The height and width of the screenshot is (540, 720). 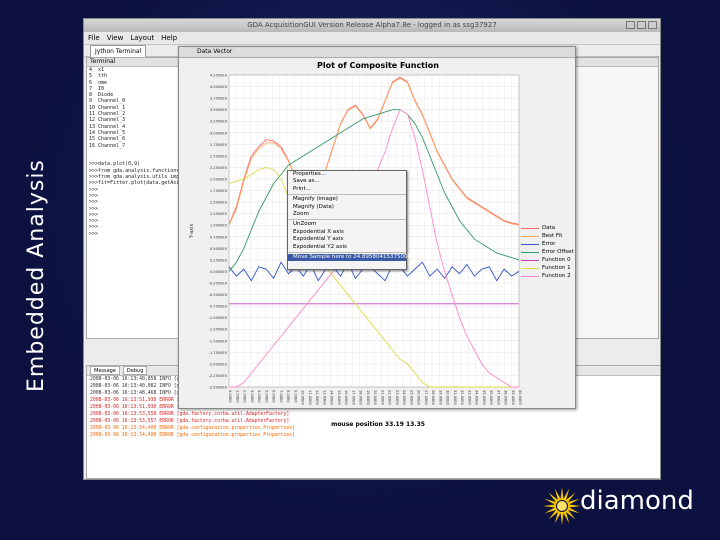 What do you see at coordinates (218, 341) in the screenshot?
I see `y-tick-label: -1.5000E0` at bounding box center [218, 341].